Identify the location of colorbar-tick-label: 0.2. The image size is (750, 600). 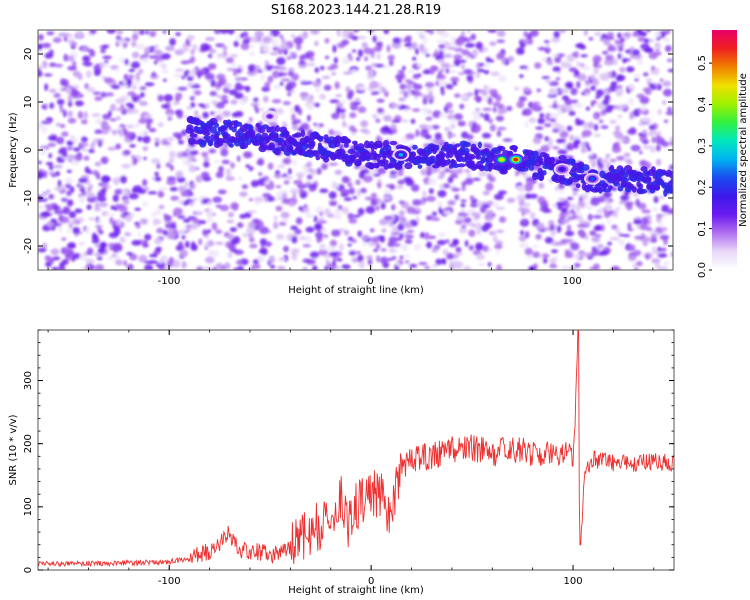
(702, 187).